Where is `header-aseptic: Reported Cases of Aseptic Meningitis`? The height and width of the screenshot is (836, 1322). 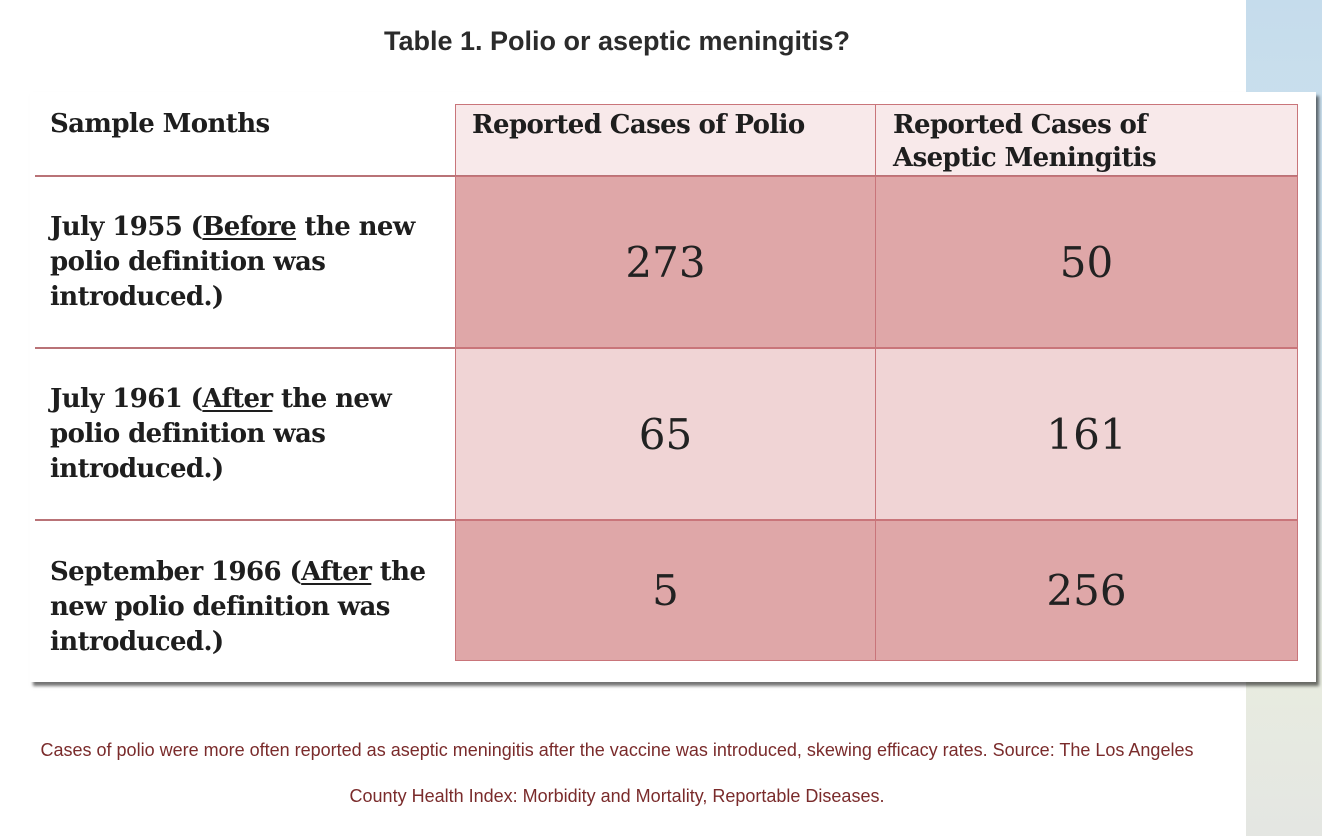
header-aseptic: Reported Cases of Aseptic Meningitis is located at coordinates (1025, 141).